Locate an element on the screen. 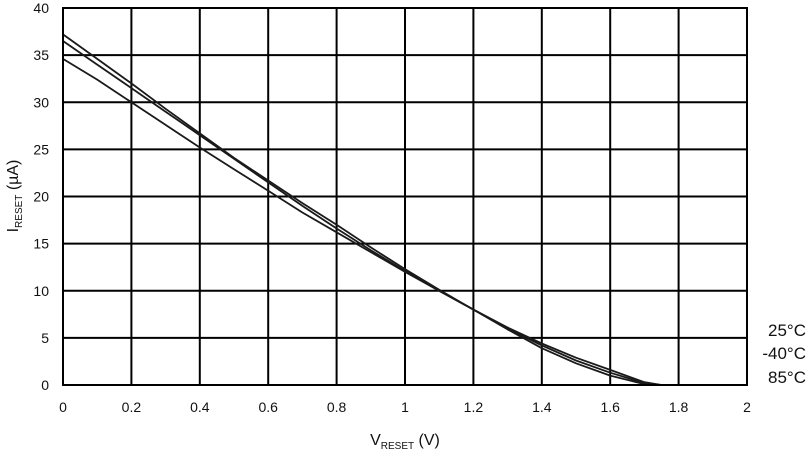 This screenshot has height=461, width=810. y-tick-label: 25 is located at coordinates (41, 149).